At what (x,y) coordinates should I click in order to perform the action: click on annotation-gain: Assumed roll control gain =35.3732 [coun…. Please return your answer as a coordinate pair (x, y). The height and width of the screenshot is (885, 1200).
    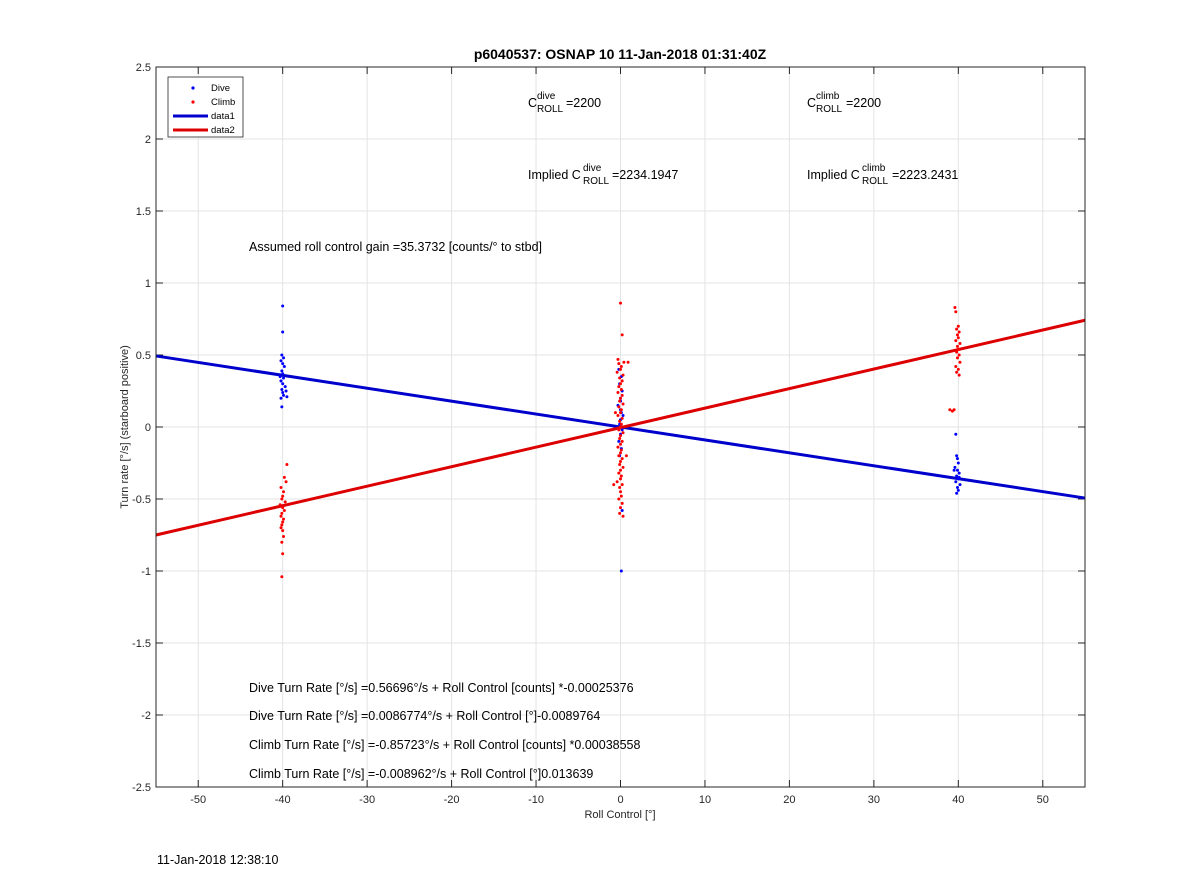
    Looking at the image, I should click on (395, 247).